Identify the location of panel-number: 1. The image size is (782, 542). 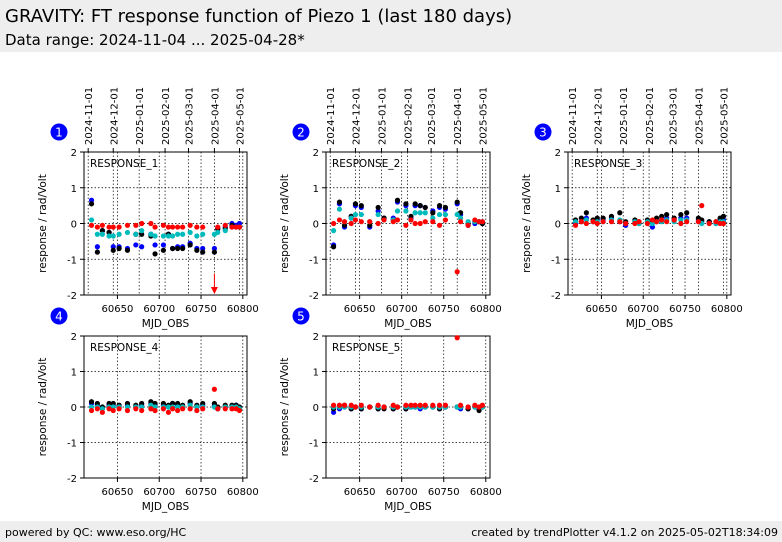
(59, 133).